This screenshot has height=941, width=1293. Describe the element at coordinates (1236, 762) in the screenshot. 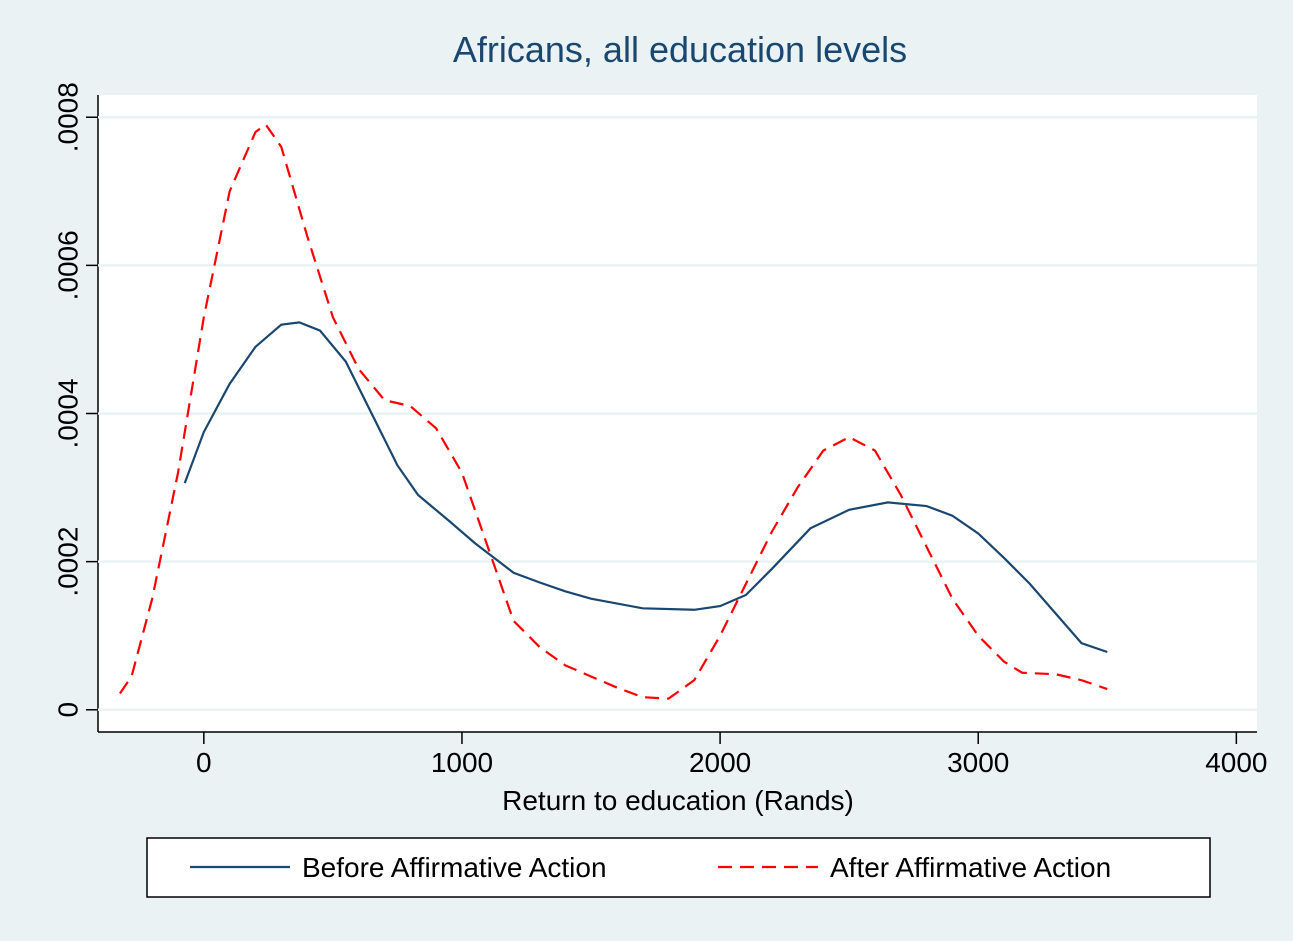

I see `x-tick-label: 4000` at that location.